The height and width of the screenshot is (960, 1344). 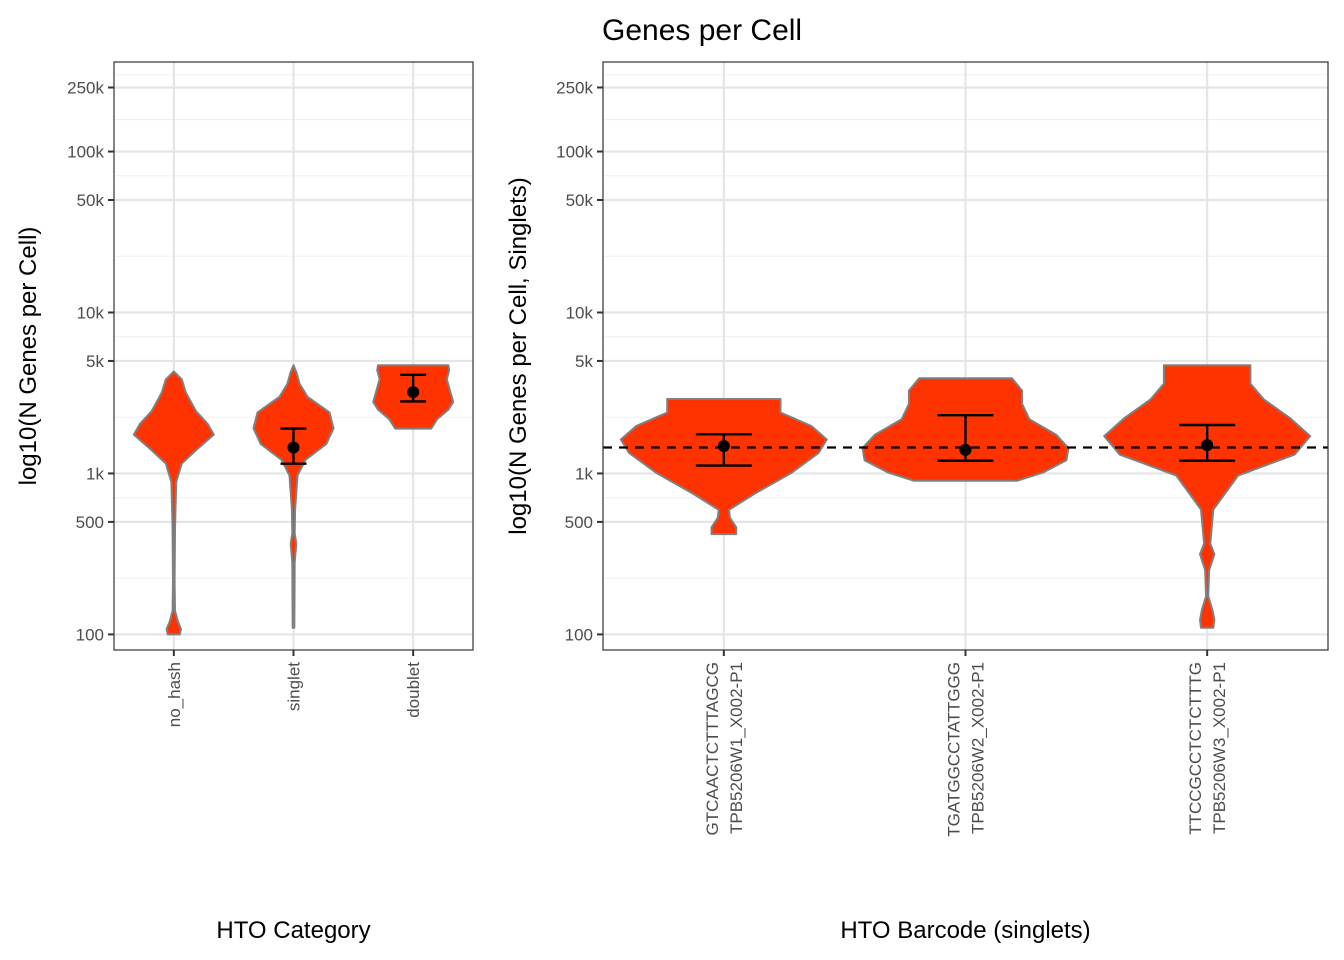 I want to click on x-tick-label: TPB5206W2_X002-P1, so click(x=978, y=748).